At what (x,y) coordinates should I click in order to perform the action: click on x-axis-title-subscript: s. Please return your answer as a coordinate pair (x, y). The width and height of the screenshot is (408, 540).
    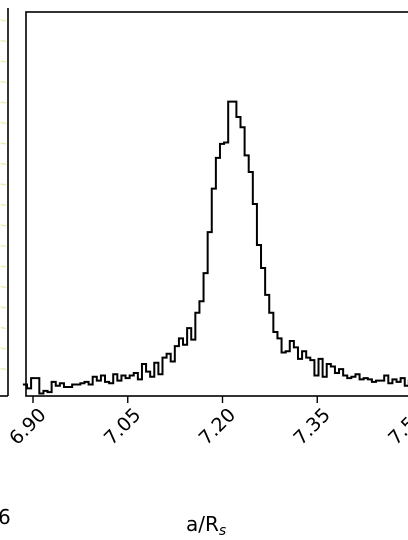
    Looking at the image, I should click on (222, 531).